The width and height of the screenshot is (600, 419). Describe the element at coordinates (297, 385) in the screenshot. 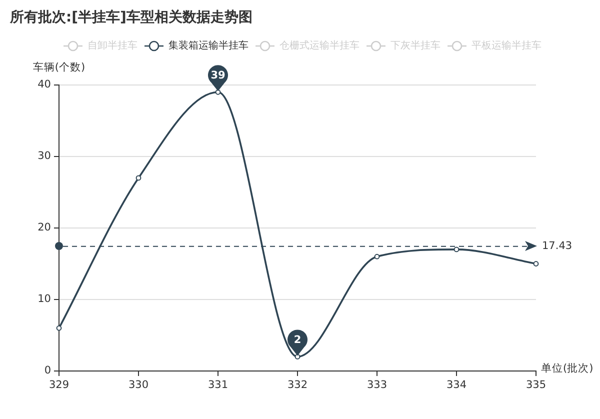

I see `x-tick-label: 332` at that location.